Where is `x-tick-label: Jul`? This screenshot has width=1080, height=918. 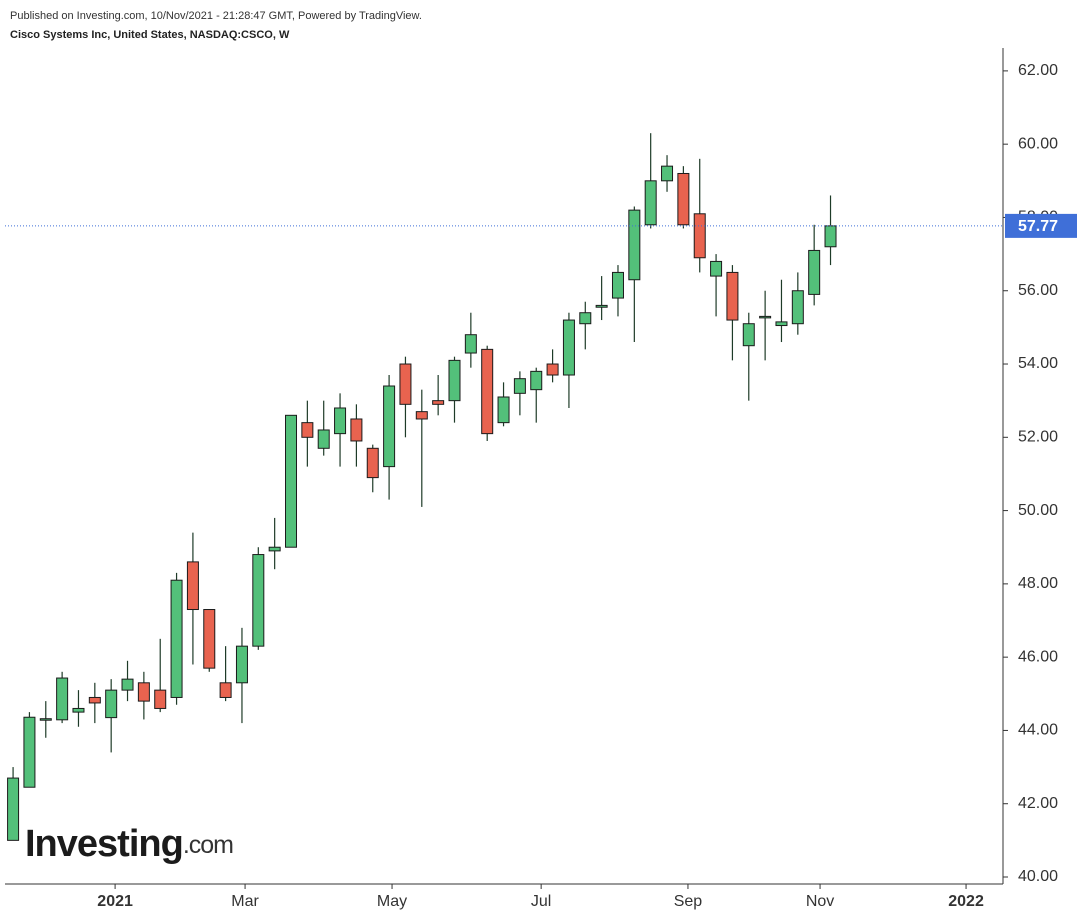
x-tick-label: Jul is located at coordinates (541, 901).